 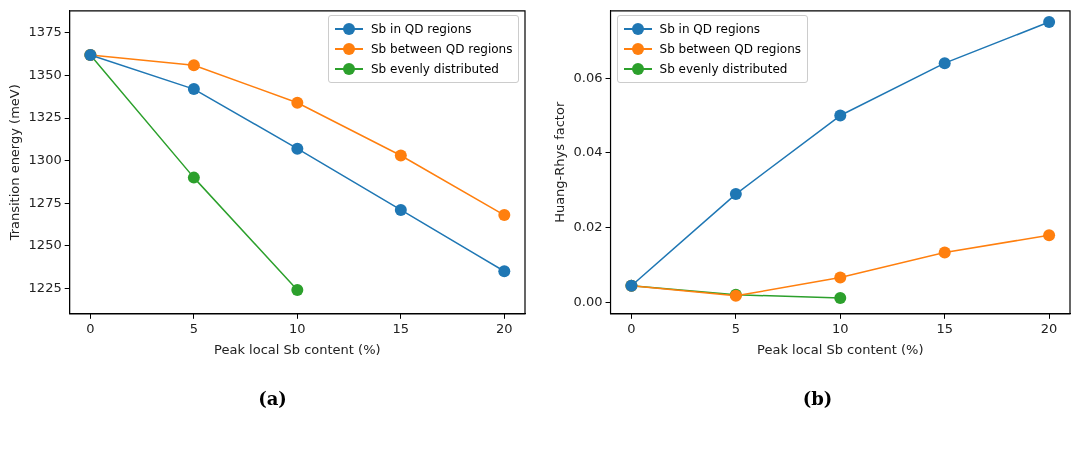 What do you see at coordinates (588, 77) in the screenshot?
I see `y-tick-label: 0.06` at bounding box center [588, 77].